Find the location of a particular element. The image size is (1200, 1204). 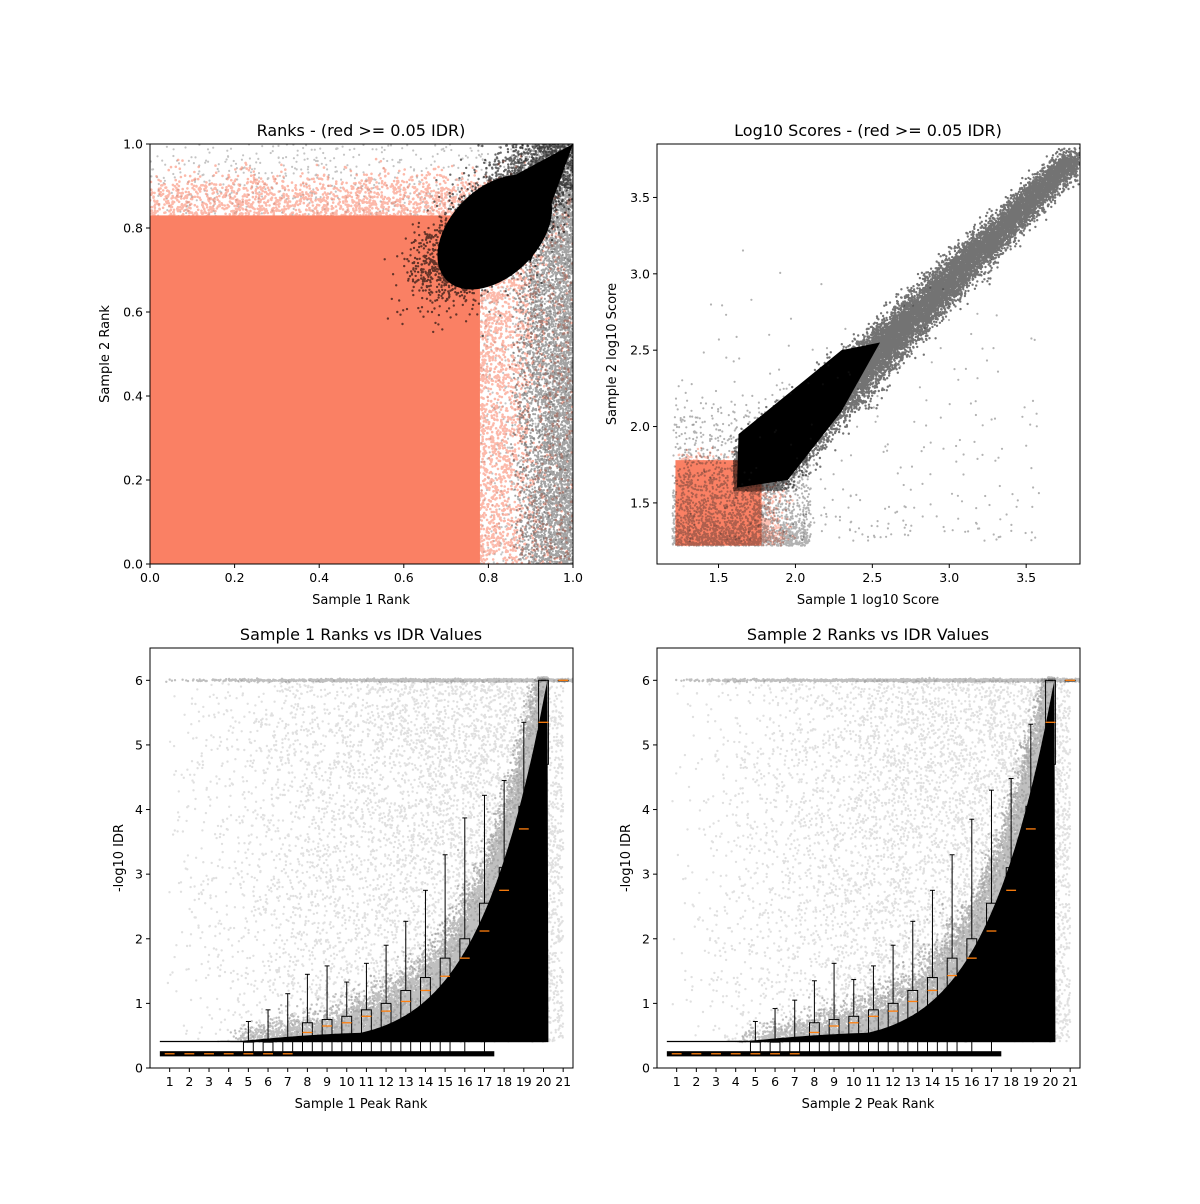

x-tick-label: 1.5 is located at coordinates (719, 577).